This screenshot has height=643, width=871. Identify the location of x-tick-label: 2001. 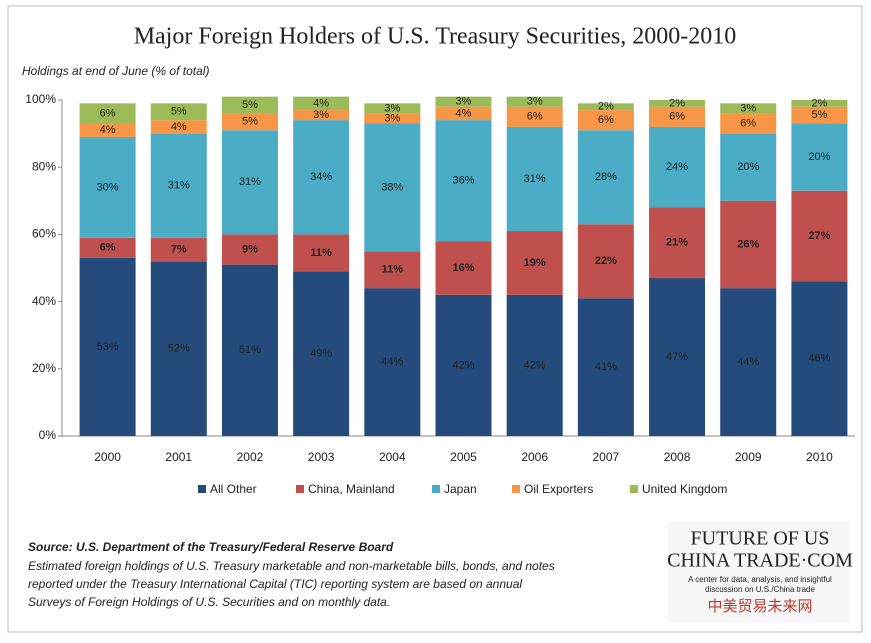
(178, 457).